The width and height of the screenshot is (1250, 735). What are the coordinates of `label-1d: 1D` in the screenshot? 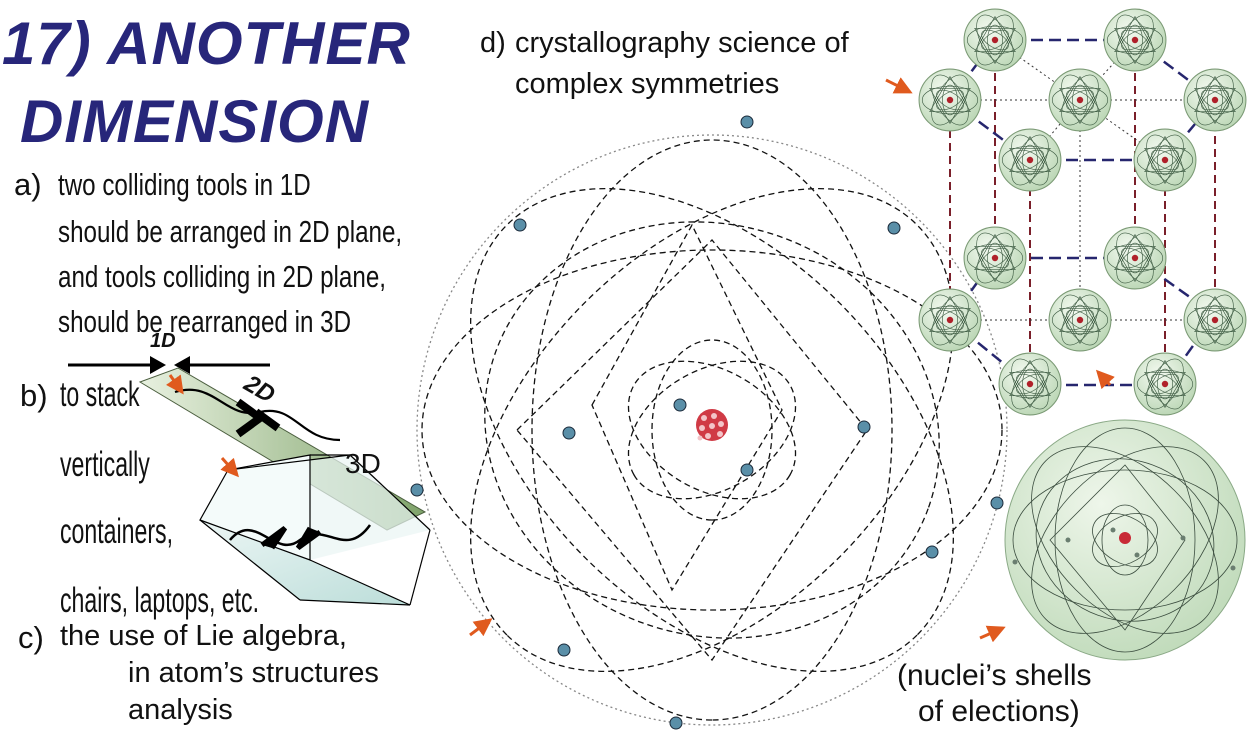 It's located at (163, 341).